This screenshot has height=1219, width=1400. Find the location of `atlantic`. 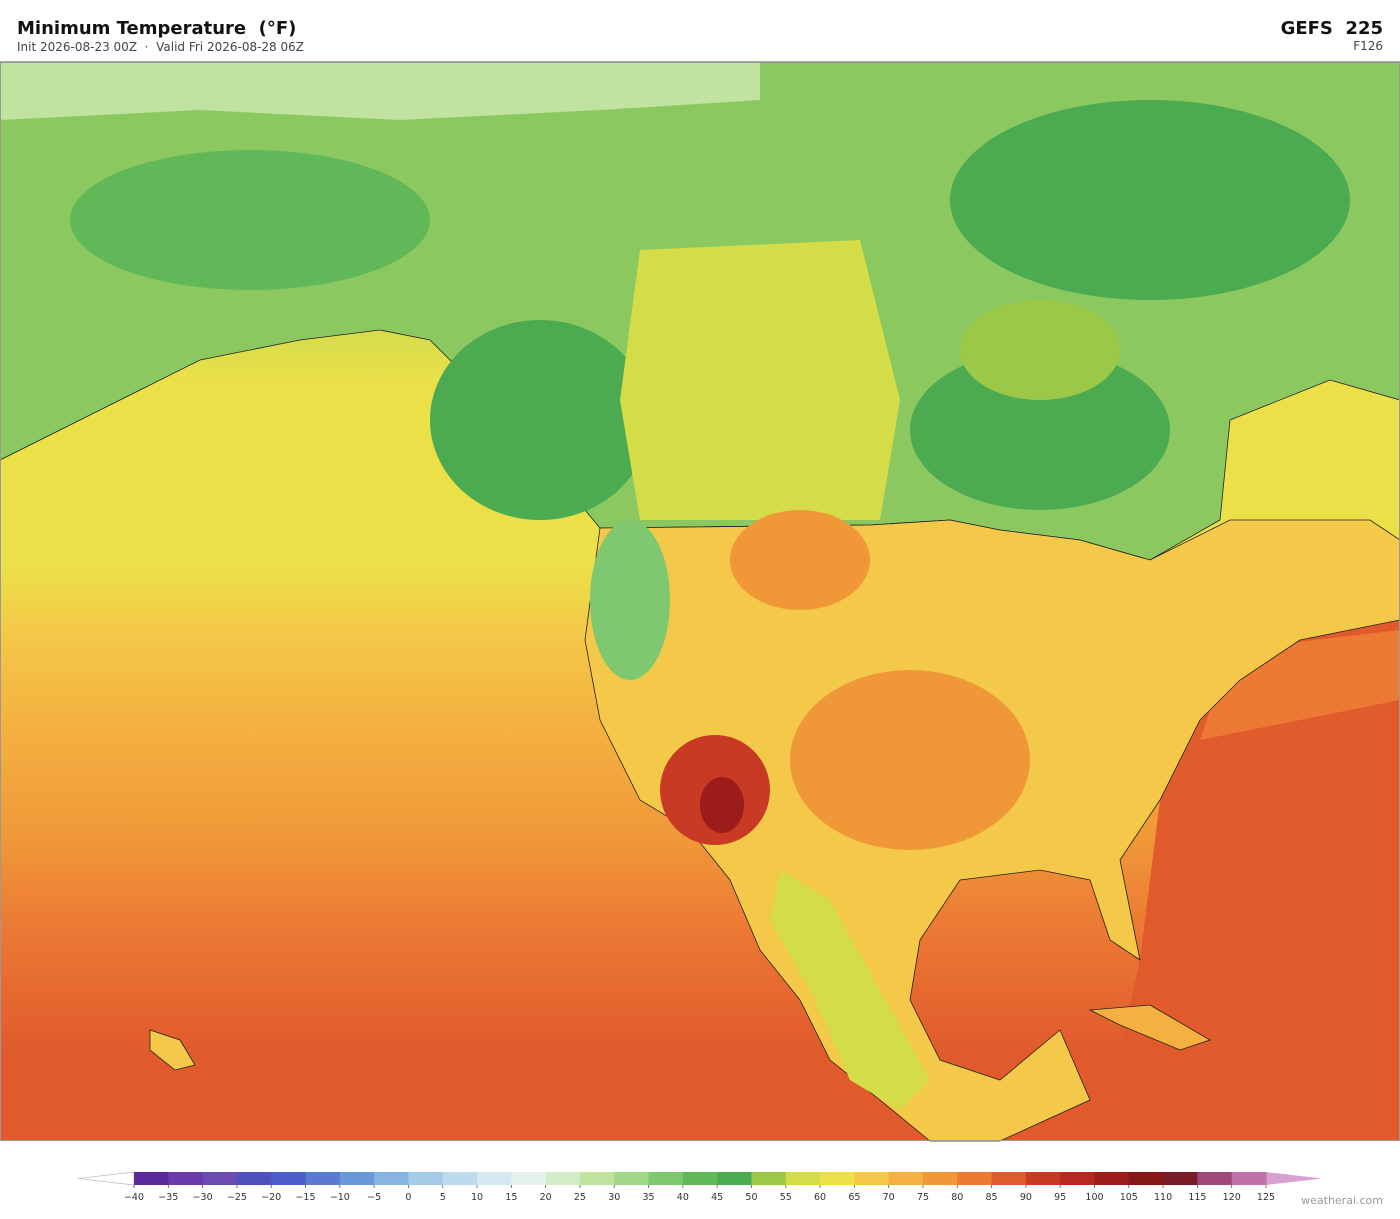

atlantic is located at coordinates (1250, 880).